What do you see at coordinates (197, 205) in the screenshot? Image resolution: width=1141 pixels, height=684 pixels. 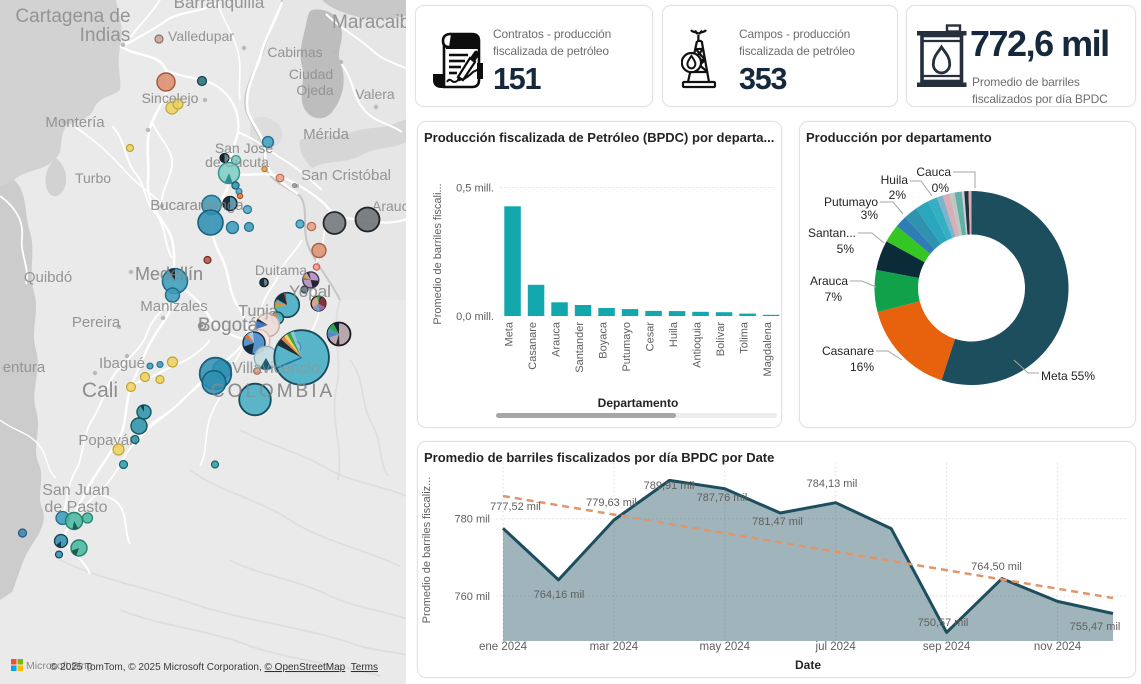 I see `svg-text: Bucaramanga` at bounding box center [197, 205].